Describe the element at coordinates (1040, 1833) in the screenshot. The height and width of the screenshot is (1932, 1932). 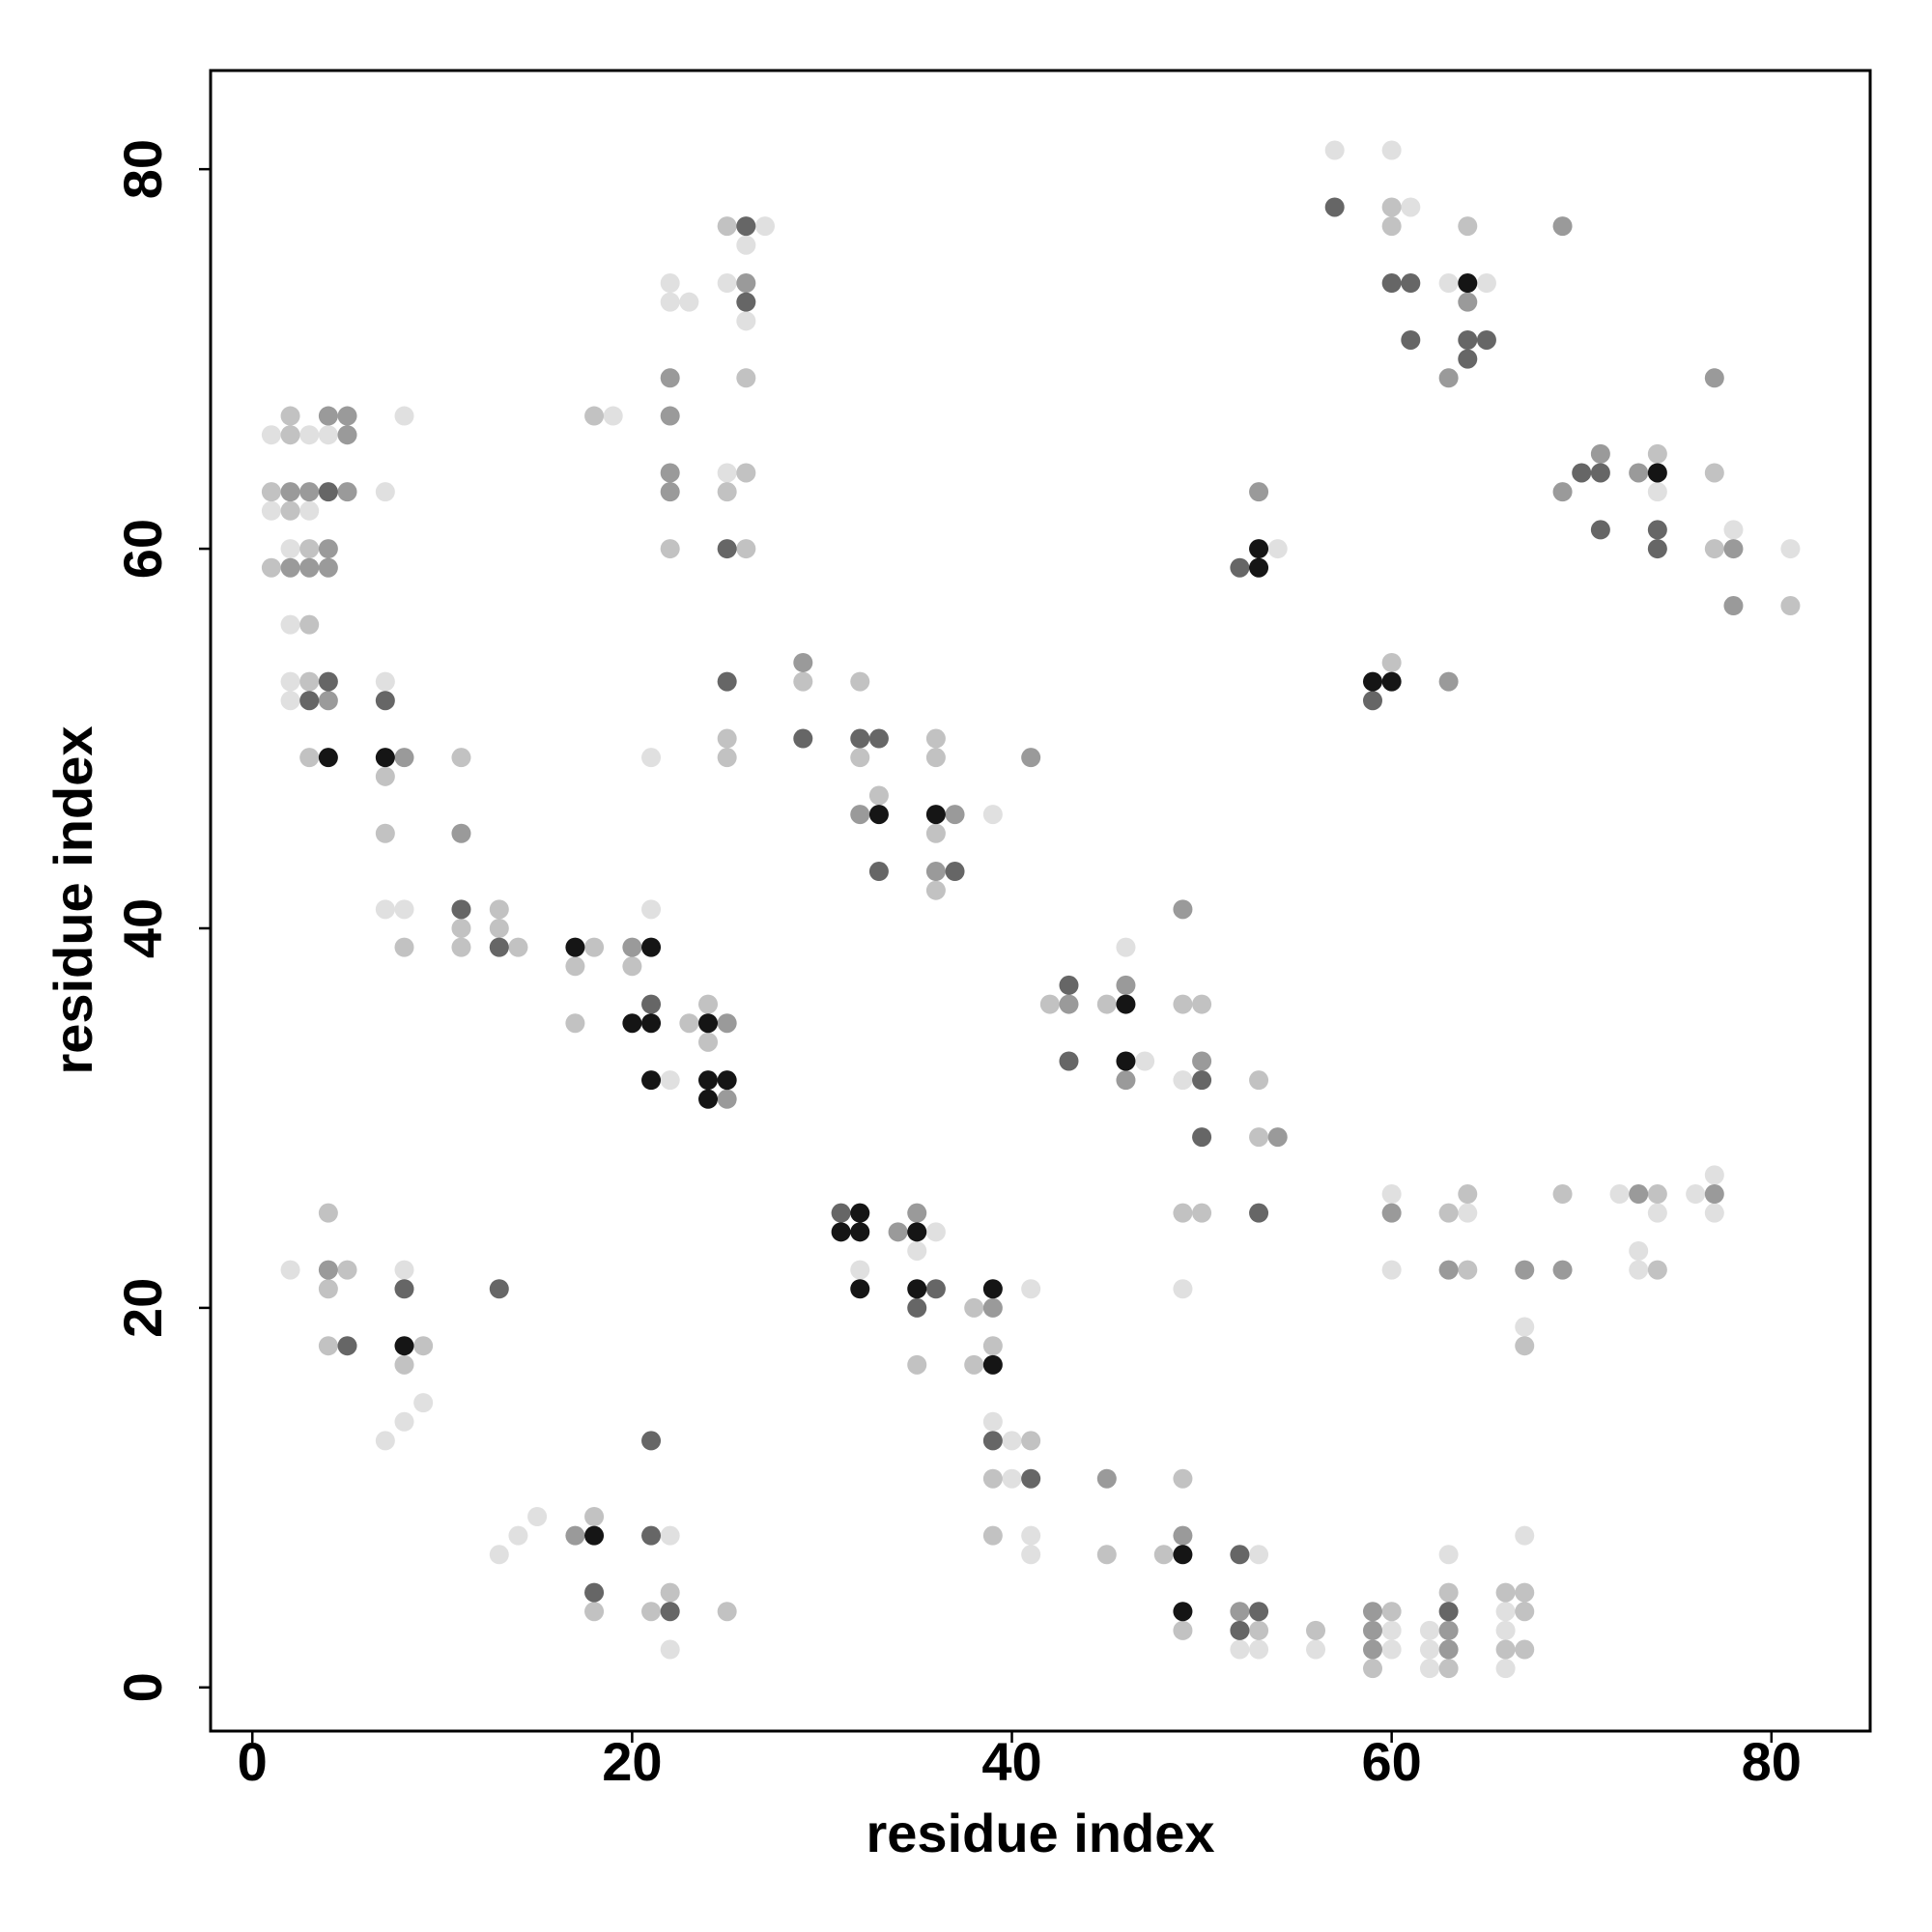
I see `x-axis-label: residue index` at that location.